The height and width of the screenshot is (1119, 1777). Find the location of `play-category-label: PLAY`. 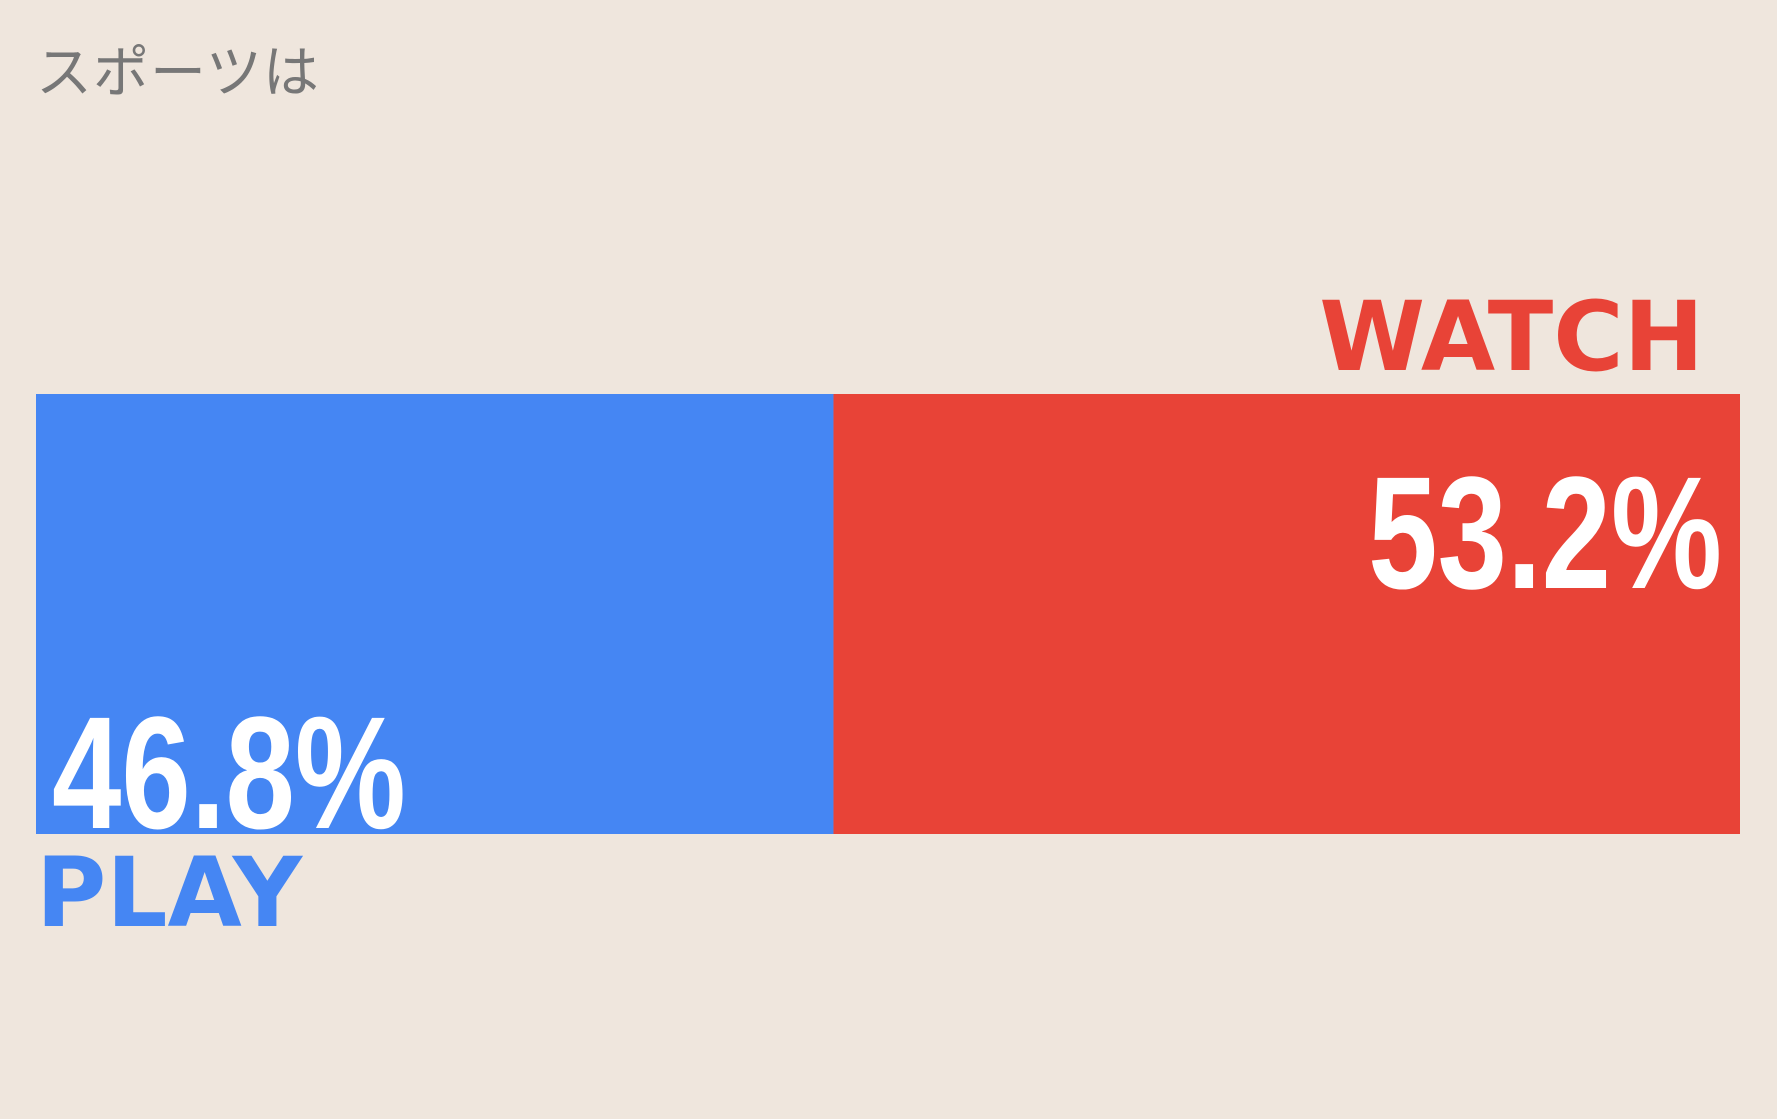

play-category-label: PLAY is located at coordinates (170, 893).